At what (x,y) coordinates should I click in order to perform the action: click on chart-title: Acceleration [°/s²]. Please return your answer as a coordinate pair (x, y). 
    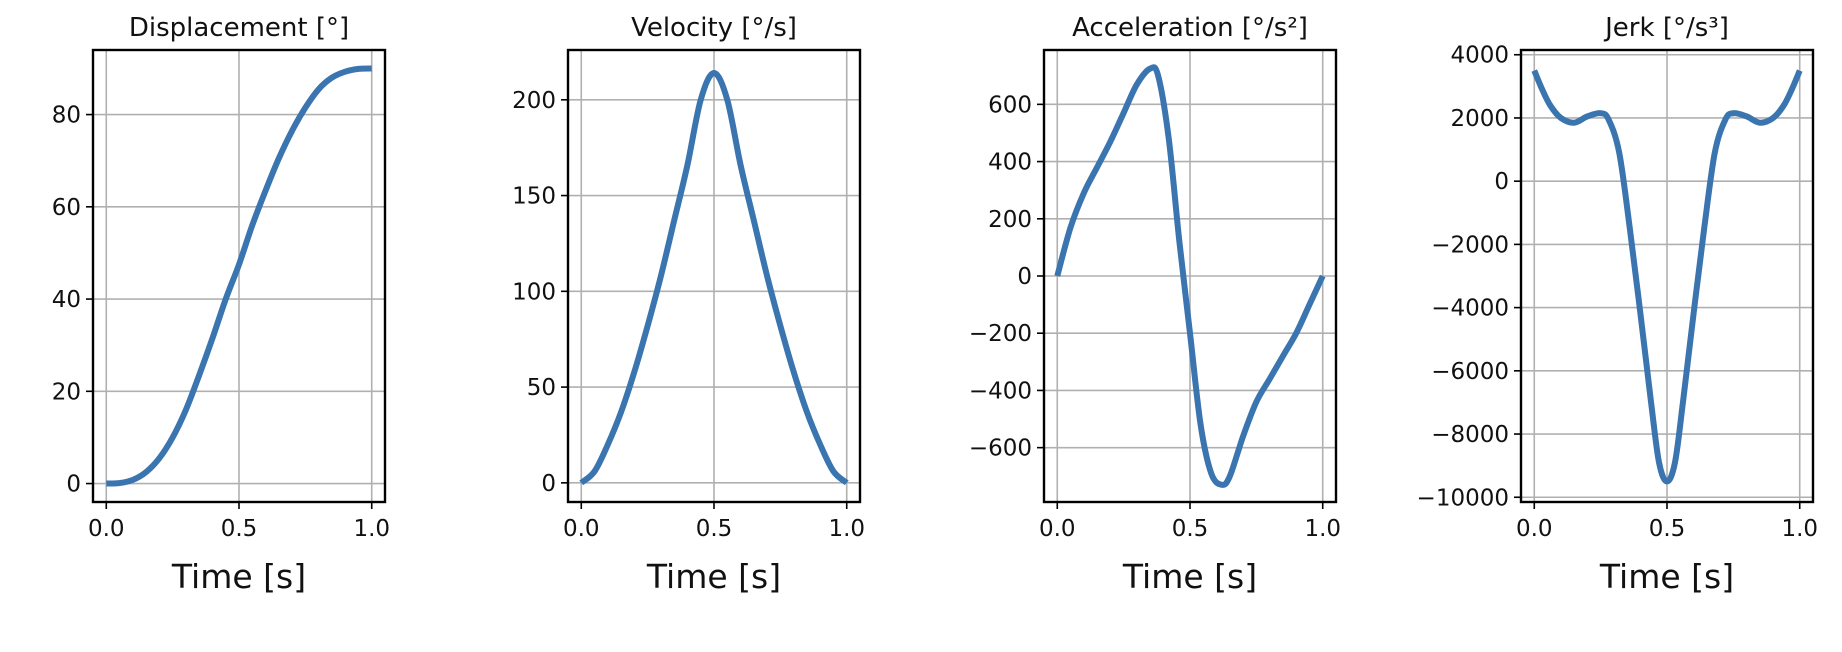
    Looking at the image, I should click on (1190, 28).